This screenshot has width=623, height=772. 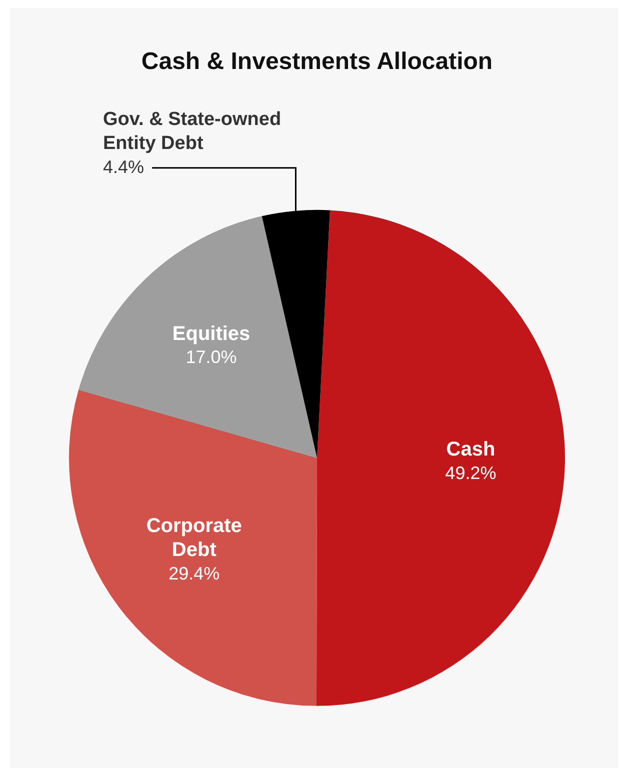 What do you see at coordinates (470, 473) in the screenshot?
I see `data-label: 49.2%` at bounding box center [470, 473].